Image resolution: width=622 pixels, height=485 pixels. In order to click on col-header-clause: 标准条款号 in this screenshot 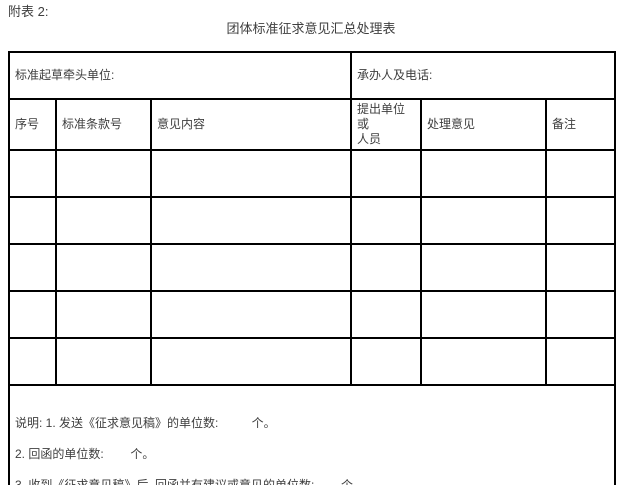, I will do `click(103, 124)`.